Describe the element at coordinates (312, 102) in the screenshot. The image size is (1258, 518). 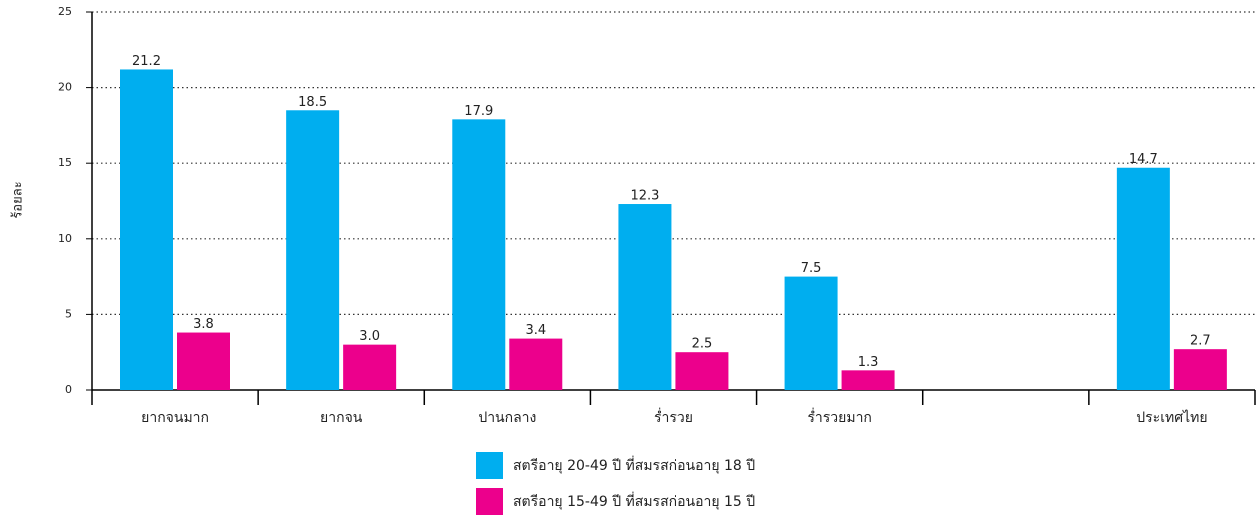
I see `value-label: 18.5` at that location.